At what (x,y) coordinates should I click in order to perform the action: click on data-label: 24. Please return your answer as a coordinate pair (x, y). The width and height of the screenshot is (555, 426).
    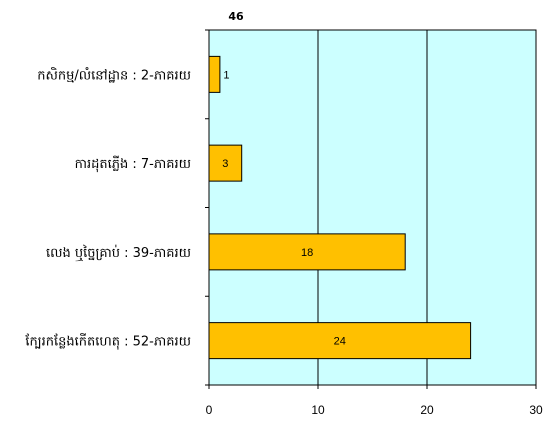
    Looking at the image, I should click on (340, 342).